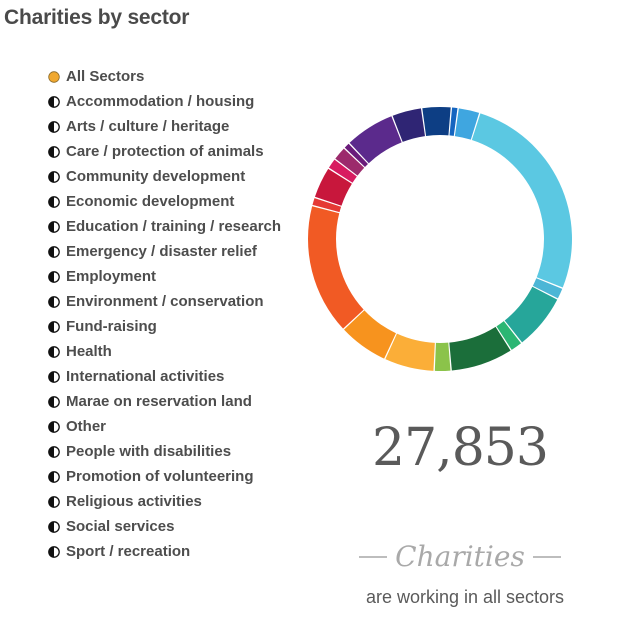 The image size is (621, 618). What do you see at coordinates (134, 501) in the screenshot?
I see `legend-label: Religious activities` at bounding box center [134, 501].